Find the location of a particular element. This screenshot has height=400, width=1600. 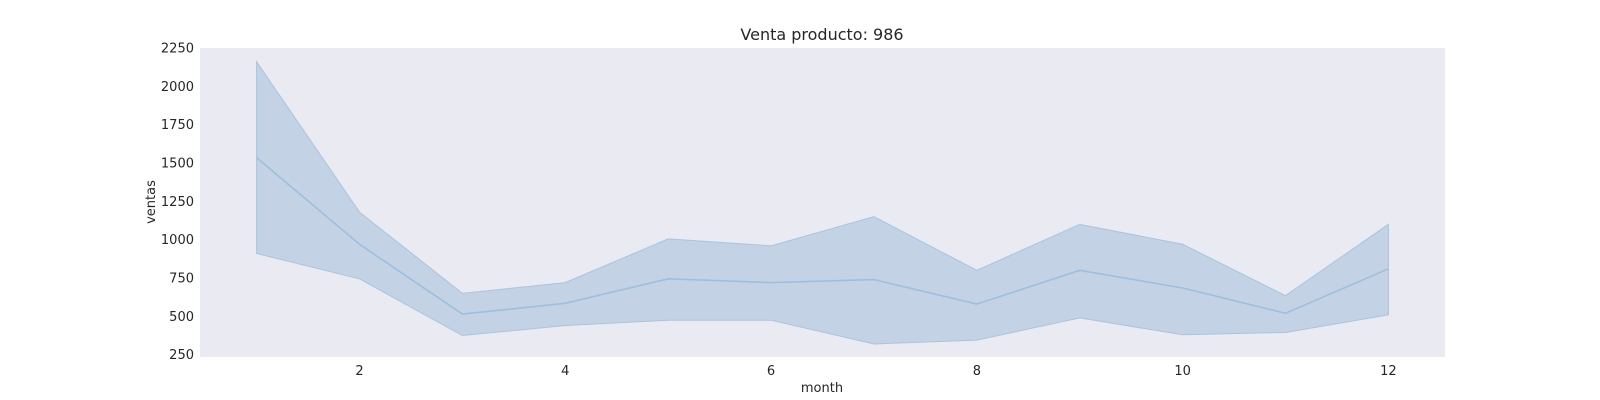

x-axis-label: month is located at coordinates (822, 388).